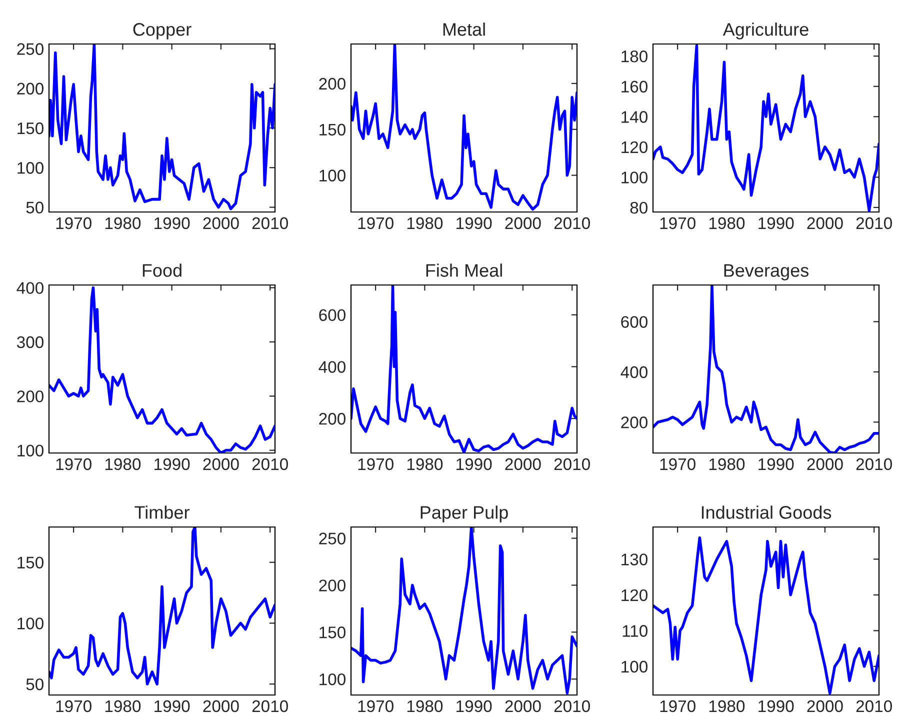 The height and width of the screenshot is (718, 900). What do you see at coordinates (635, 117) in the screenshot?
I see `y-tick-label: 140` at bounding box center [635, 117].